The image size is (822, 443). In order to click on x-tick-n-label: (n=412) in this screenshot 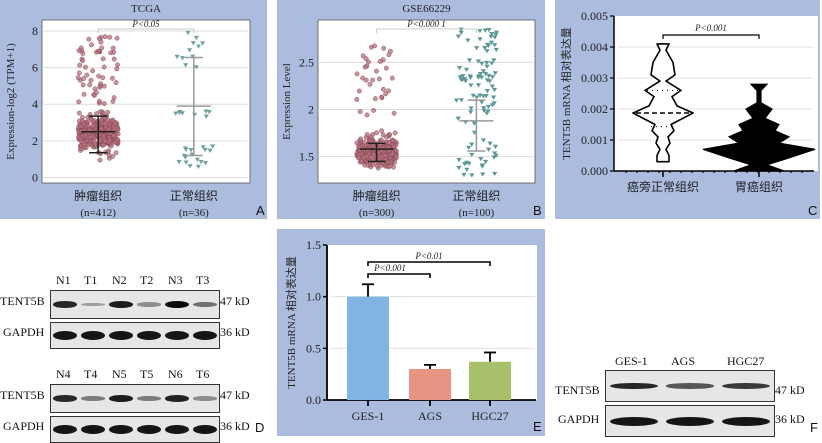, I will do `click(98, 213)`.